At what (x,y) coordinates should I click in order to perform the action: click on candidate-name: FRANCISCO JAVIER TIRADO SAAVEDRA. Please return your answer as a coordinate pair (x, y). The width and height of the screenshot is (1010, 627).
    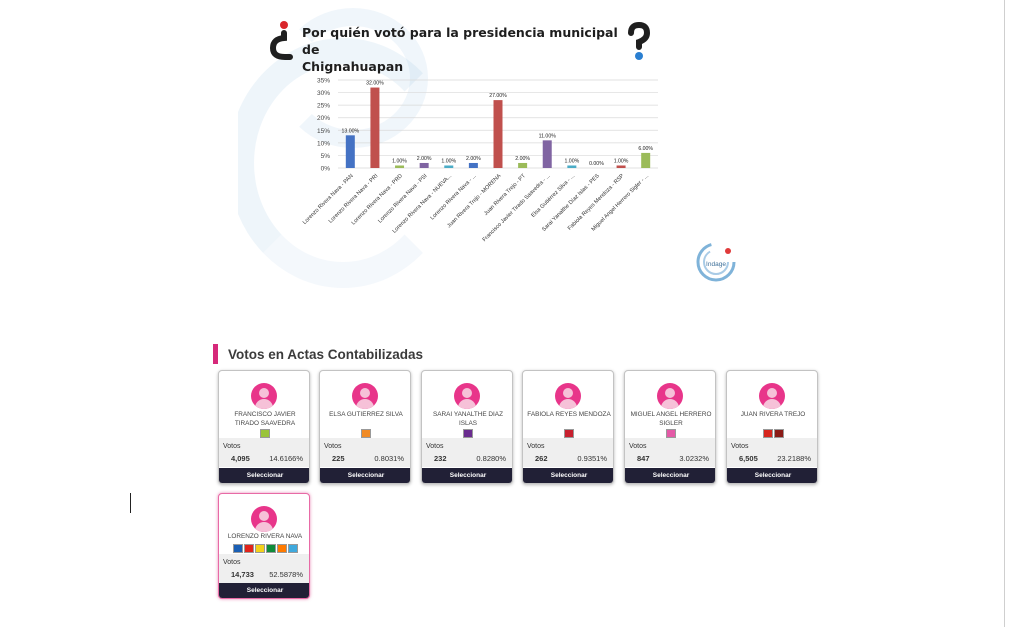
    Looking at the image, I should click on (265, 419).